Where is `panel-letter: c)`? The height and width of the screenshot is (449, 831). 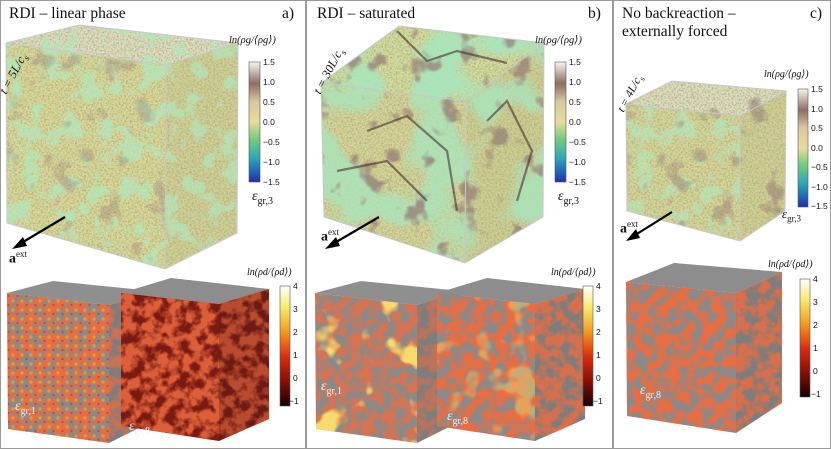
panel-letter: c) is located at coordinates (816, 13).